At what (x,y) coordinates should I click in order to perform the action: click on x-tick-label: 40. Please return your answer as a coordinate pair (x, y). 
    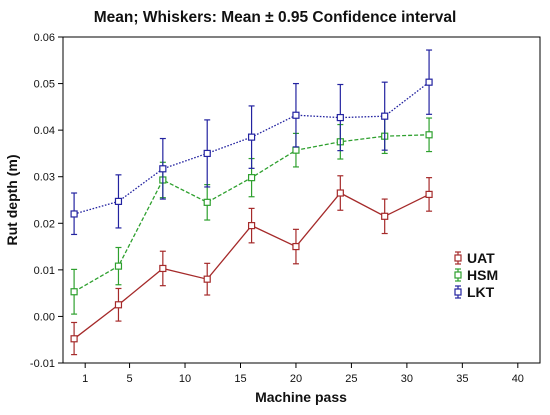
    Looking at the image, I should click on (518, 379).